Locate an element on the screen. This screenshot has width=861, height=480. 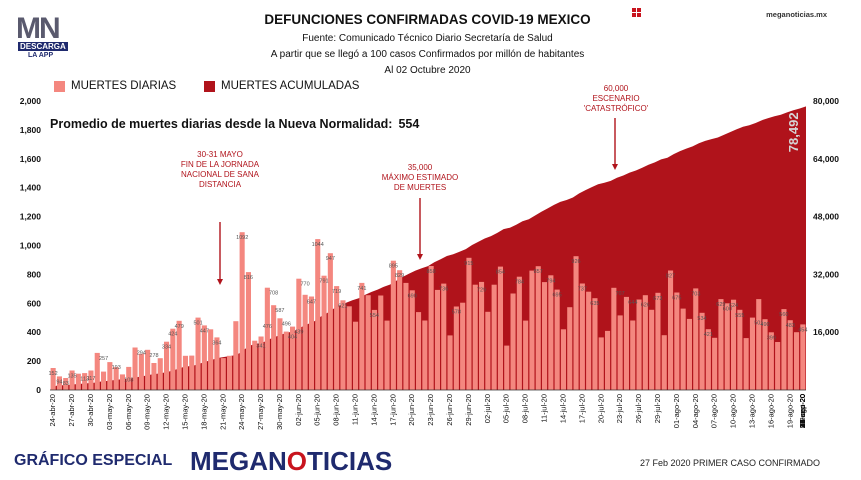
footer-first-case: 27 Feb 2020 PRIMER CASO CONFIRMADO is located at coordinates (730, 463).